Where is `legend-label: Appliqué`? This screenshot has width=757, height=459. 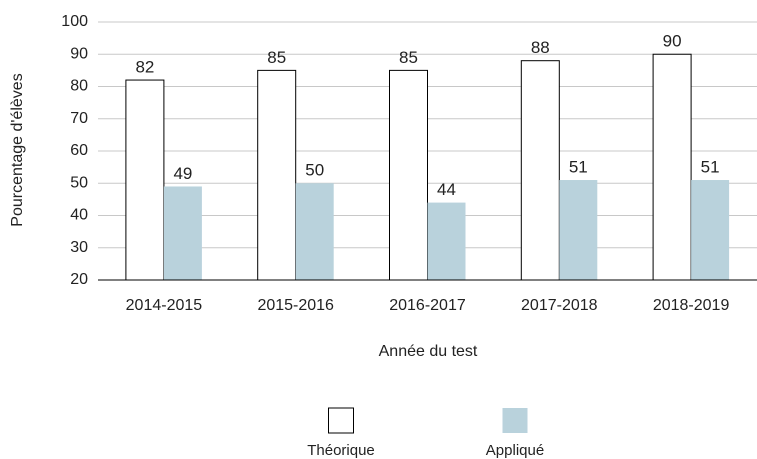
legend-label: Appliqué is located at coordinates (515, 450).